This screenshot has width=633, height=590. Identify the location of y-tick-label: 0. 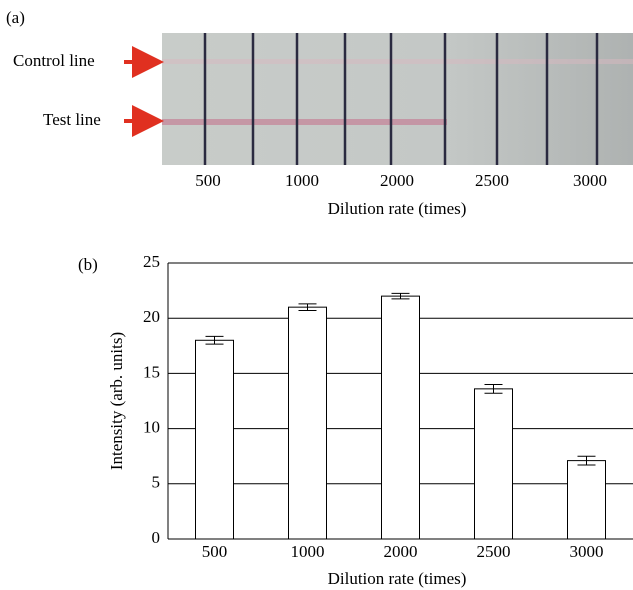
(156, 537).